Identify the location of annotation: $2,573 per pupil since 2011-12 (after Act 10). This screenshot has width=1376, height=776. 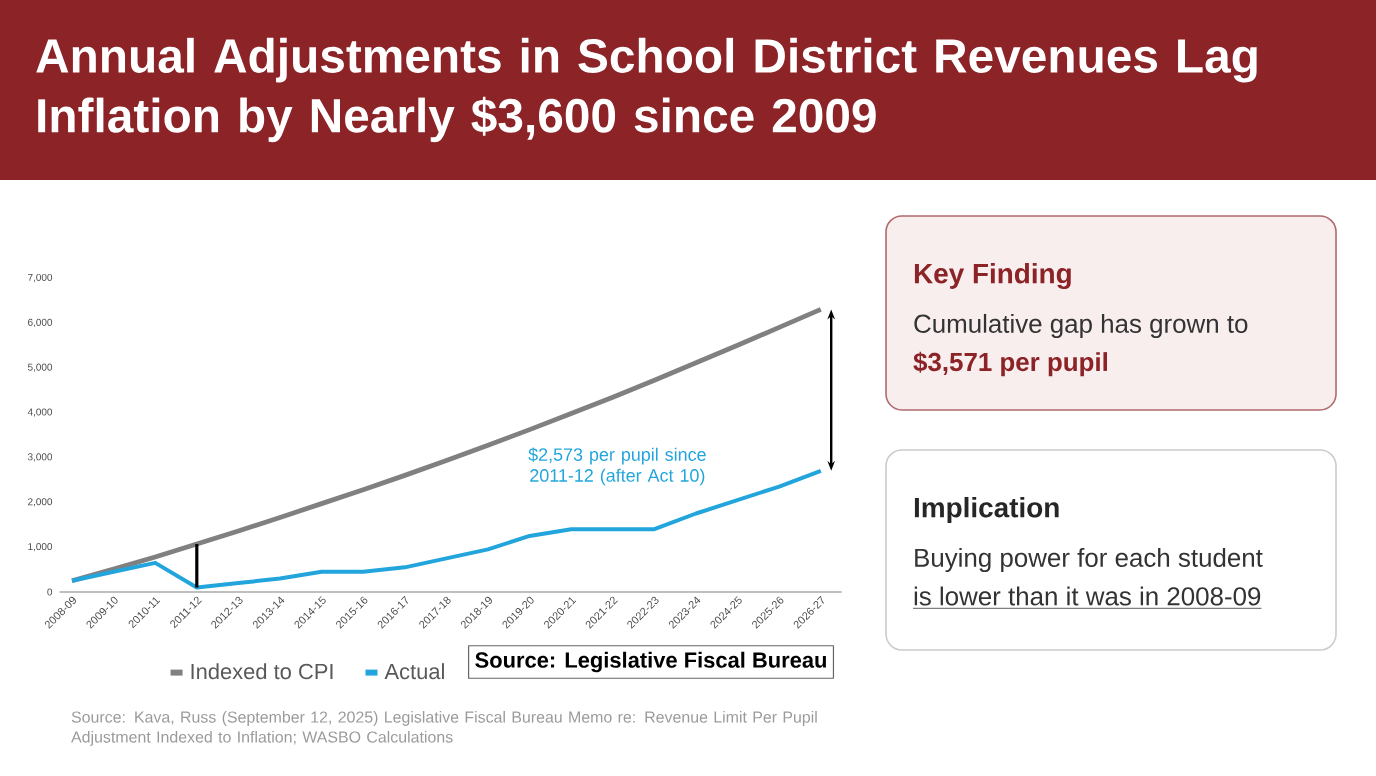
(617, 466).